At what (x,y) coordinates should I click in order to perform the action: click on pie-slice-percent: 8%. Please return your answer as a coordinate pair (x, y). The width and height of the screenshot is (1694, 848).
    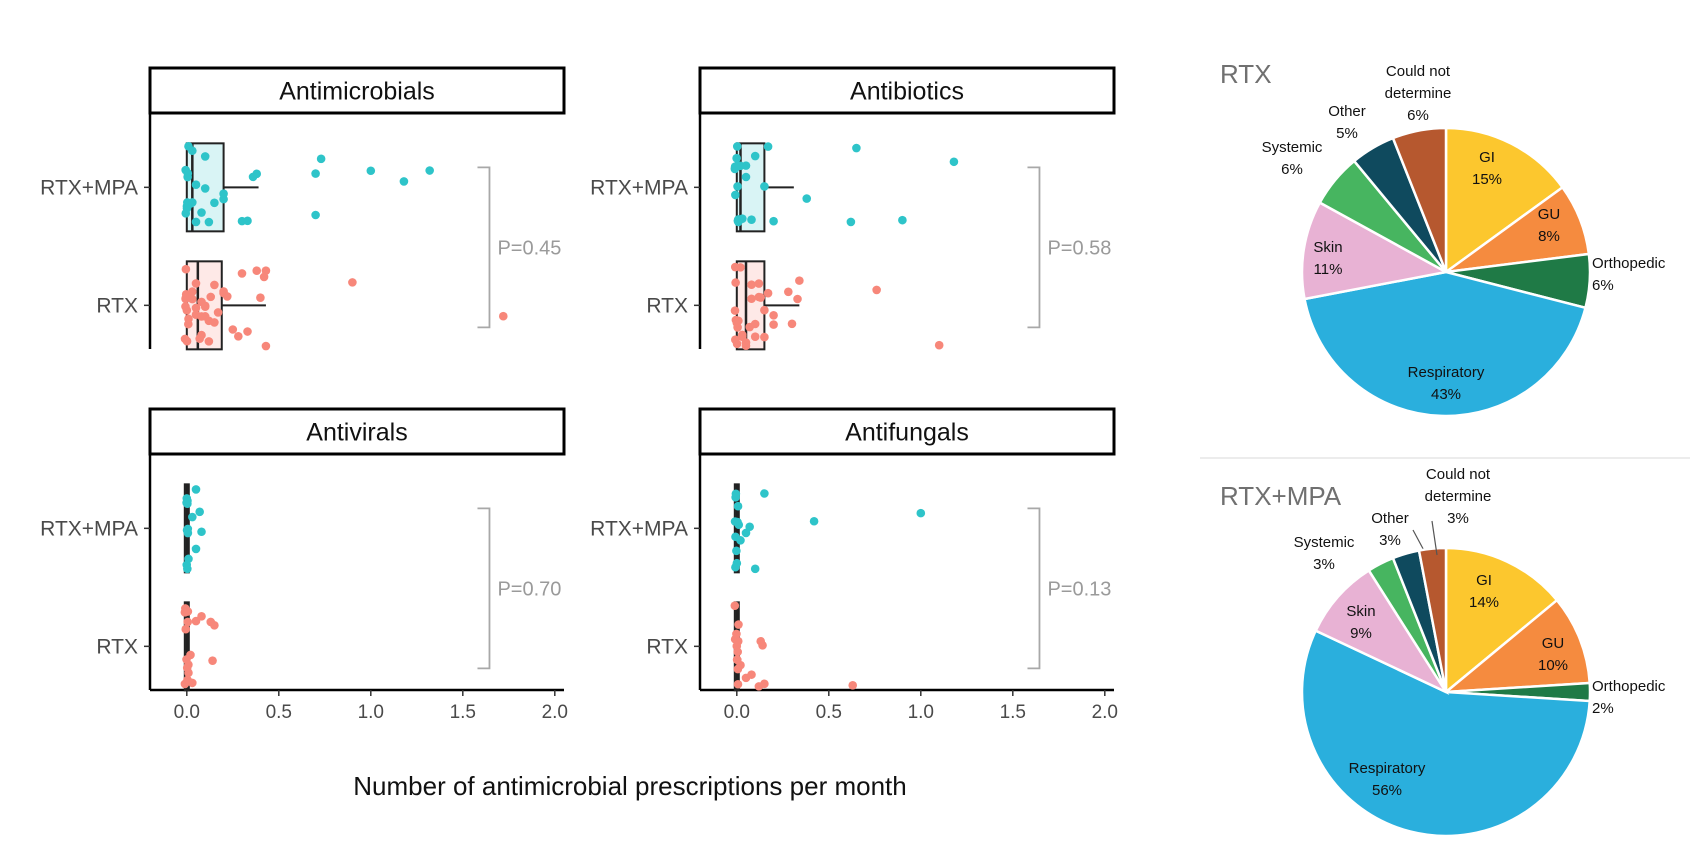
    Looking at the image, I should click on (1549, 236).